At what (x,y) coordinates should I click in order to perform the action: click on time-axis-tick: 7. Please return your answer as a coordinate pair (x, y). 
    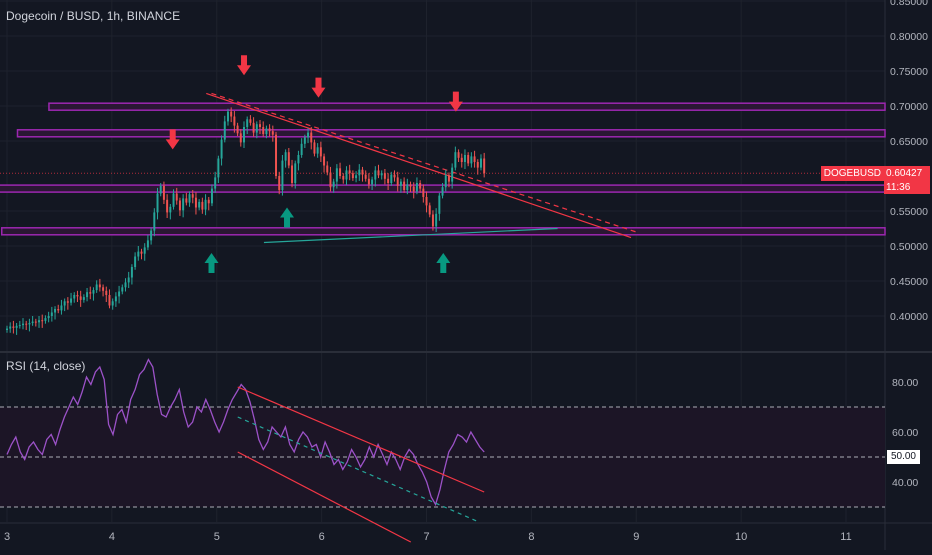
    Looking at the image, I should click on (426, 537).